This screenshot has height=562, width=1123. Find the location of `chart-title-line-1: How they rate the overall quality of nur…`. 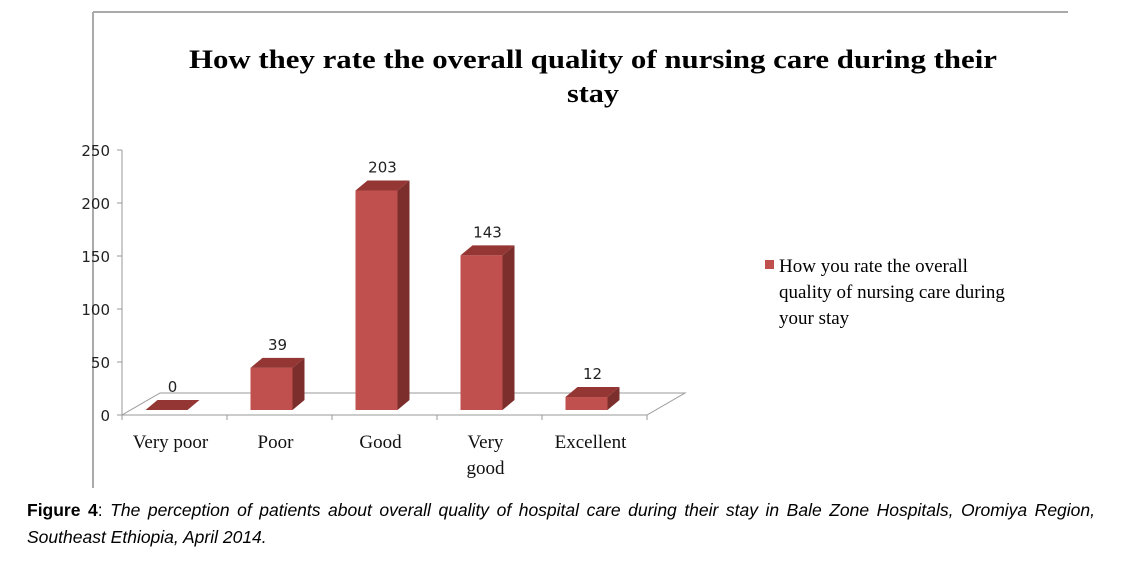

chart-title-line-1: How they rate the overall quality of nur… is located at coordinates (593, 59).